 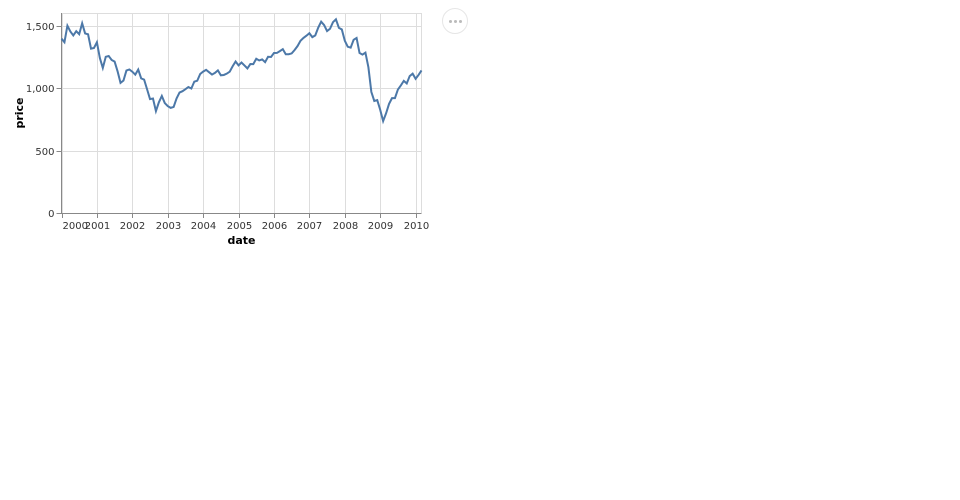 I want to click on x-tick-label: 2005, so click(x=239, y=226).